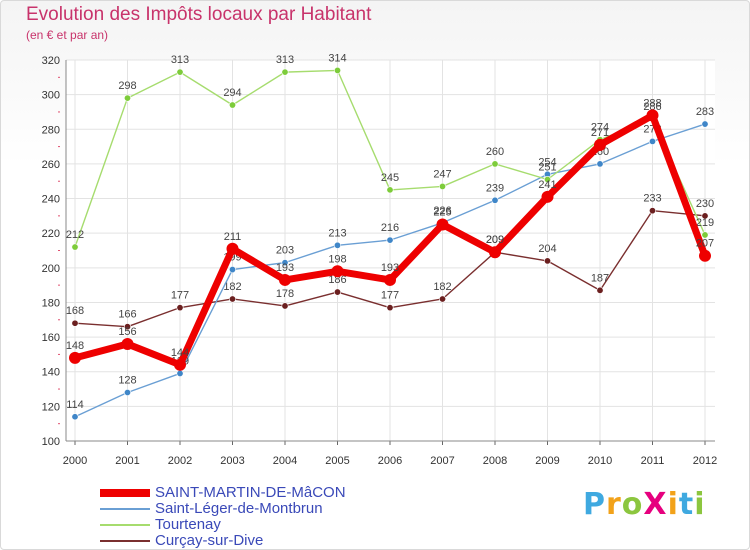 The image size is (750, 550). Describe the element at coordinates (127, 332) in the screenshot. I see `data-label: 156` at that location.